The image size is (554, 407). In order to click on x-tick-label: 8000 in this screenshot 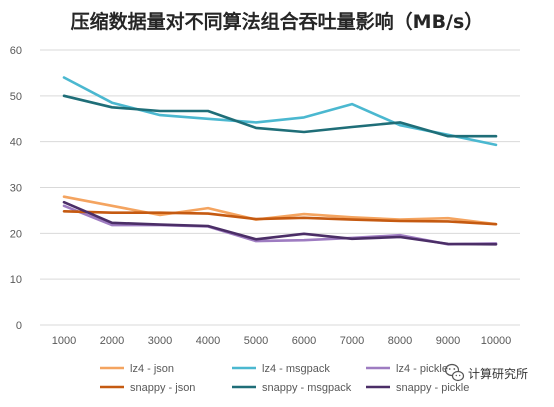, I will do `click(400, 341)`.